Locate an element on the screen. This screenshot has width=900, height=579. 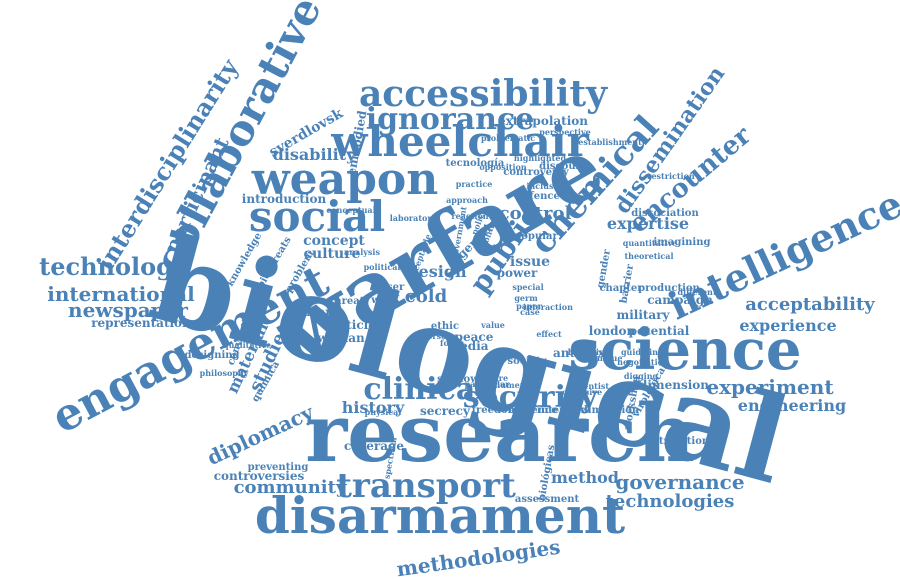
cloud-word: international is located at coordinates (121, 294).